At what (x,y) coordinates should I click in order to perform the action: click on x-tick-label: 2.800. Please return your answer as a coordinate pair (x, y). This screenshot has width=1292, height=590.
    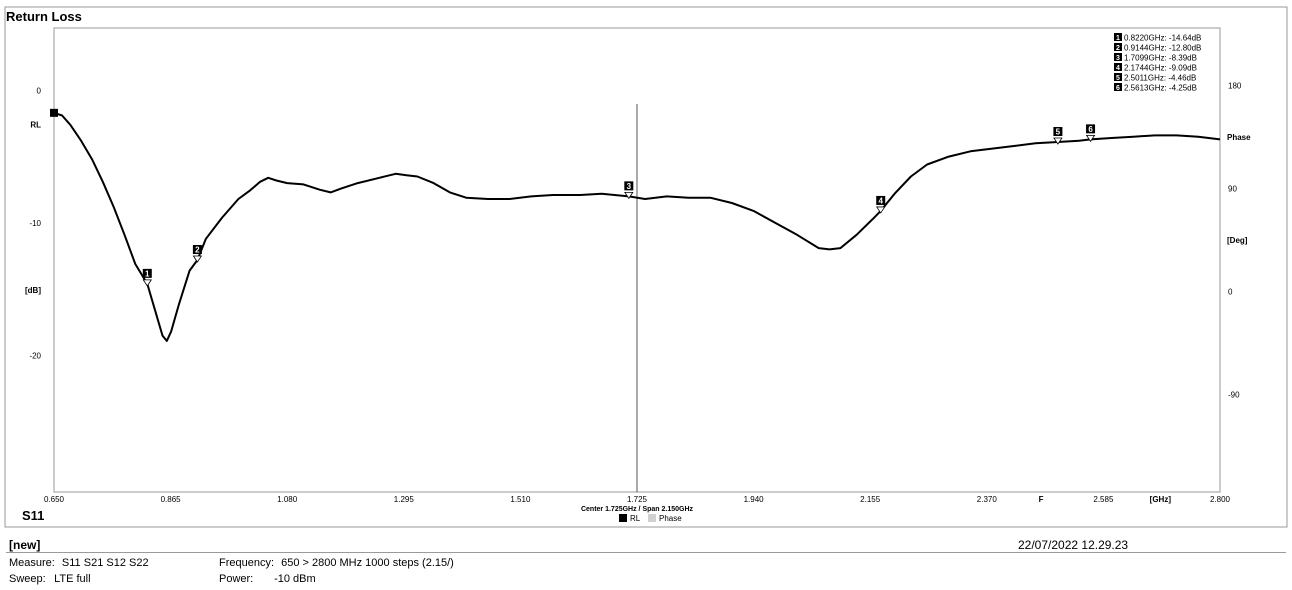
    Looking at the image, I should click on (1220, 499).